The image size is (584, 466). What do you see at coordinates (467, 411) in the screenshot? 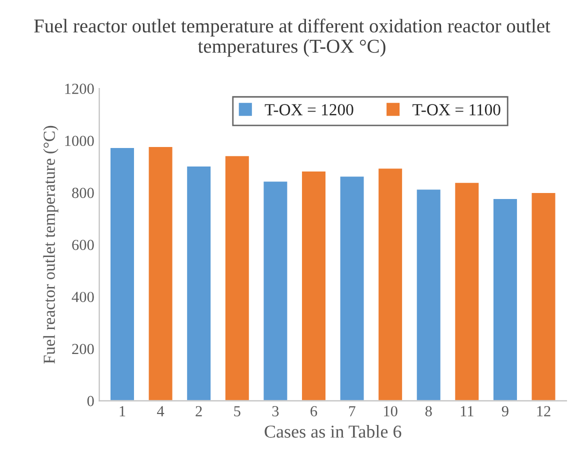
I see `x-tick-label: 11` at bounding box center [467, 411].